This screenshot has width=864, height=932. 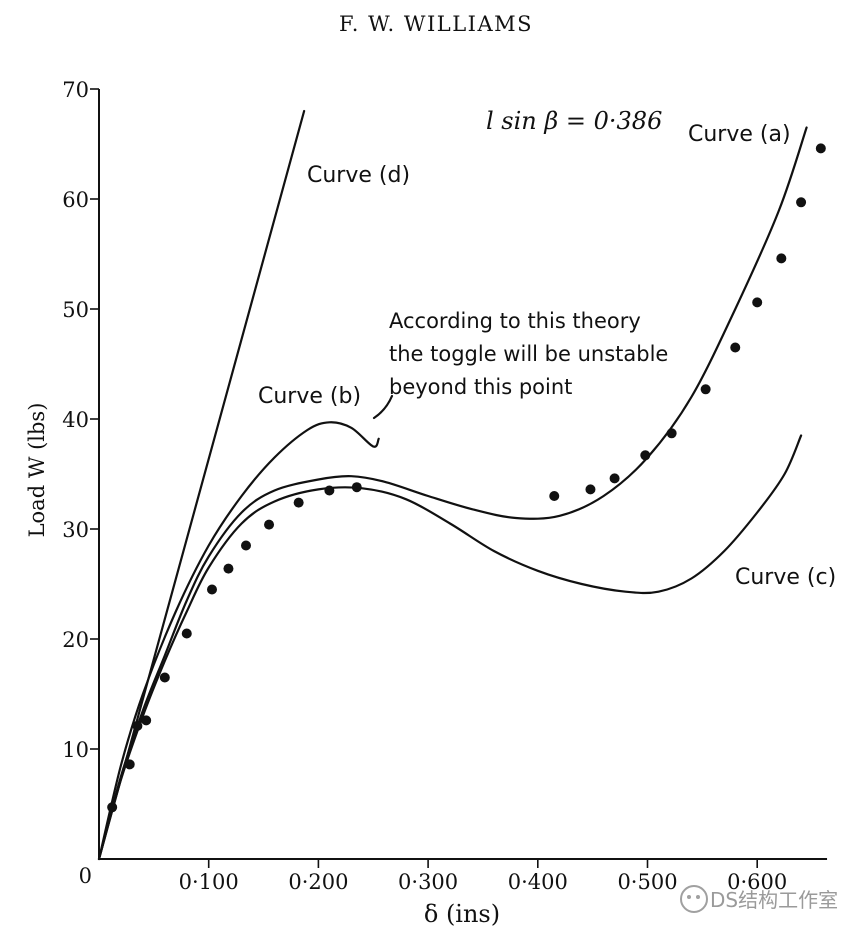 What do you see at coordinates (515, 321) in the screenshot?
I see `annotation-line-1: According to this theory` at bounding box center [515, 321].